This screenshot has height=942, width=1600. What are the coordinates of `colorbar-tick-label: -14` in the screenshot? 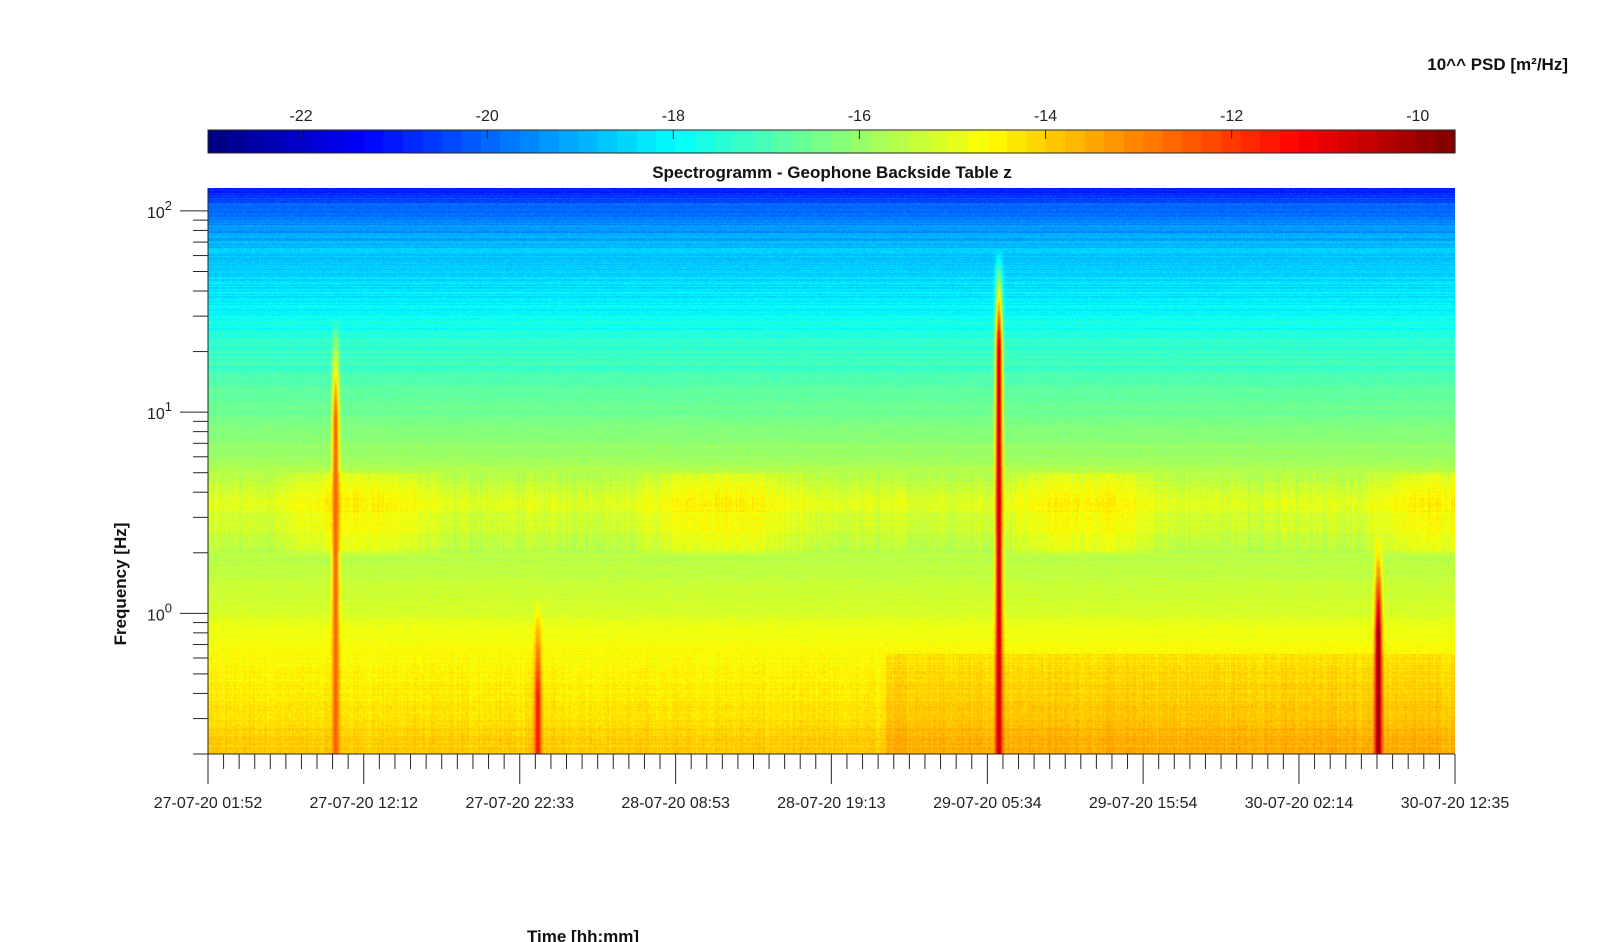 It's located at (1045, 116).